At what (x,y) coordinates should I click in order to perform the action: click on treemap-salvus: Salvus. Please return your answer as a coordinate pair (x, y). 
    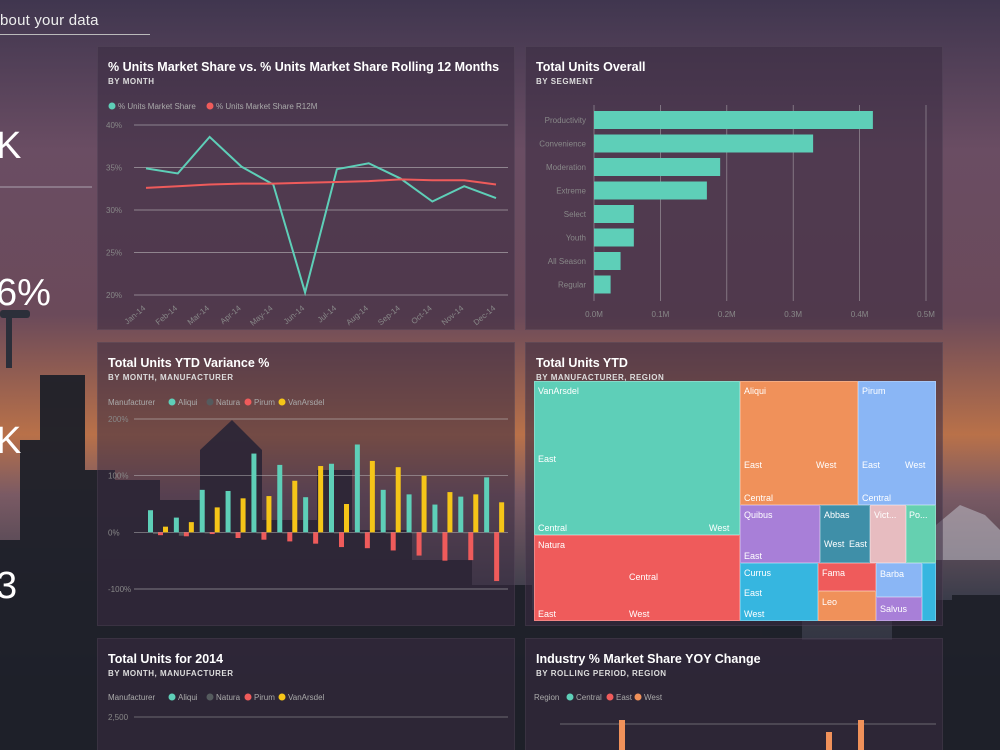
    Looking at the image, I should click on (899, 609).